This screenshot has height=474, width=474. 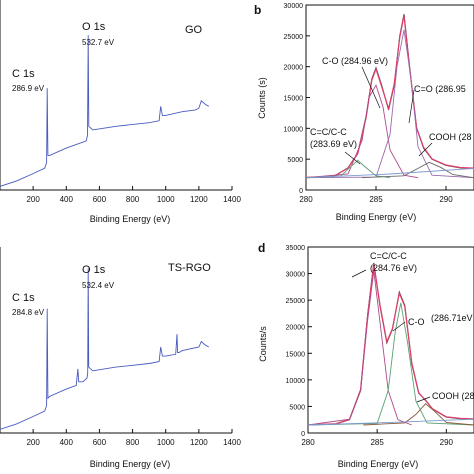 I want to click on panel-d-x-ticks: 280 285 290, so click(x=377, y=438).